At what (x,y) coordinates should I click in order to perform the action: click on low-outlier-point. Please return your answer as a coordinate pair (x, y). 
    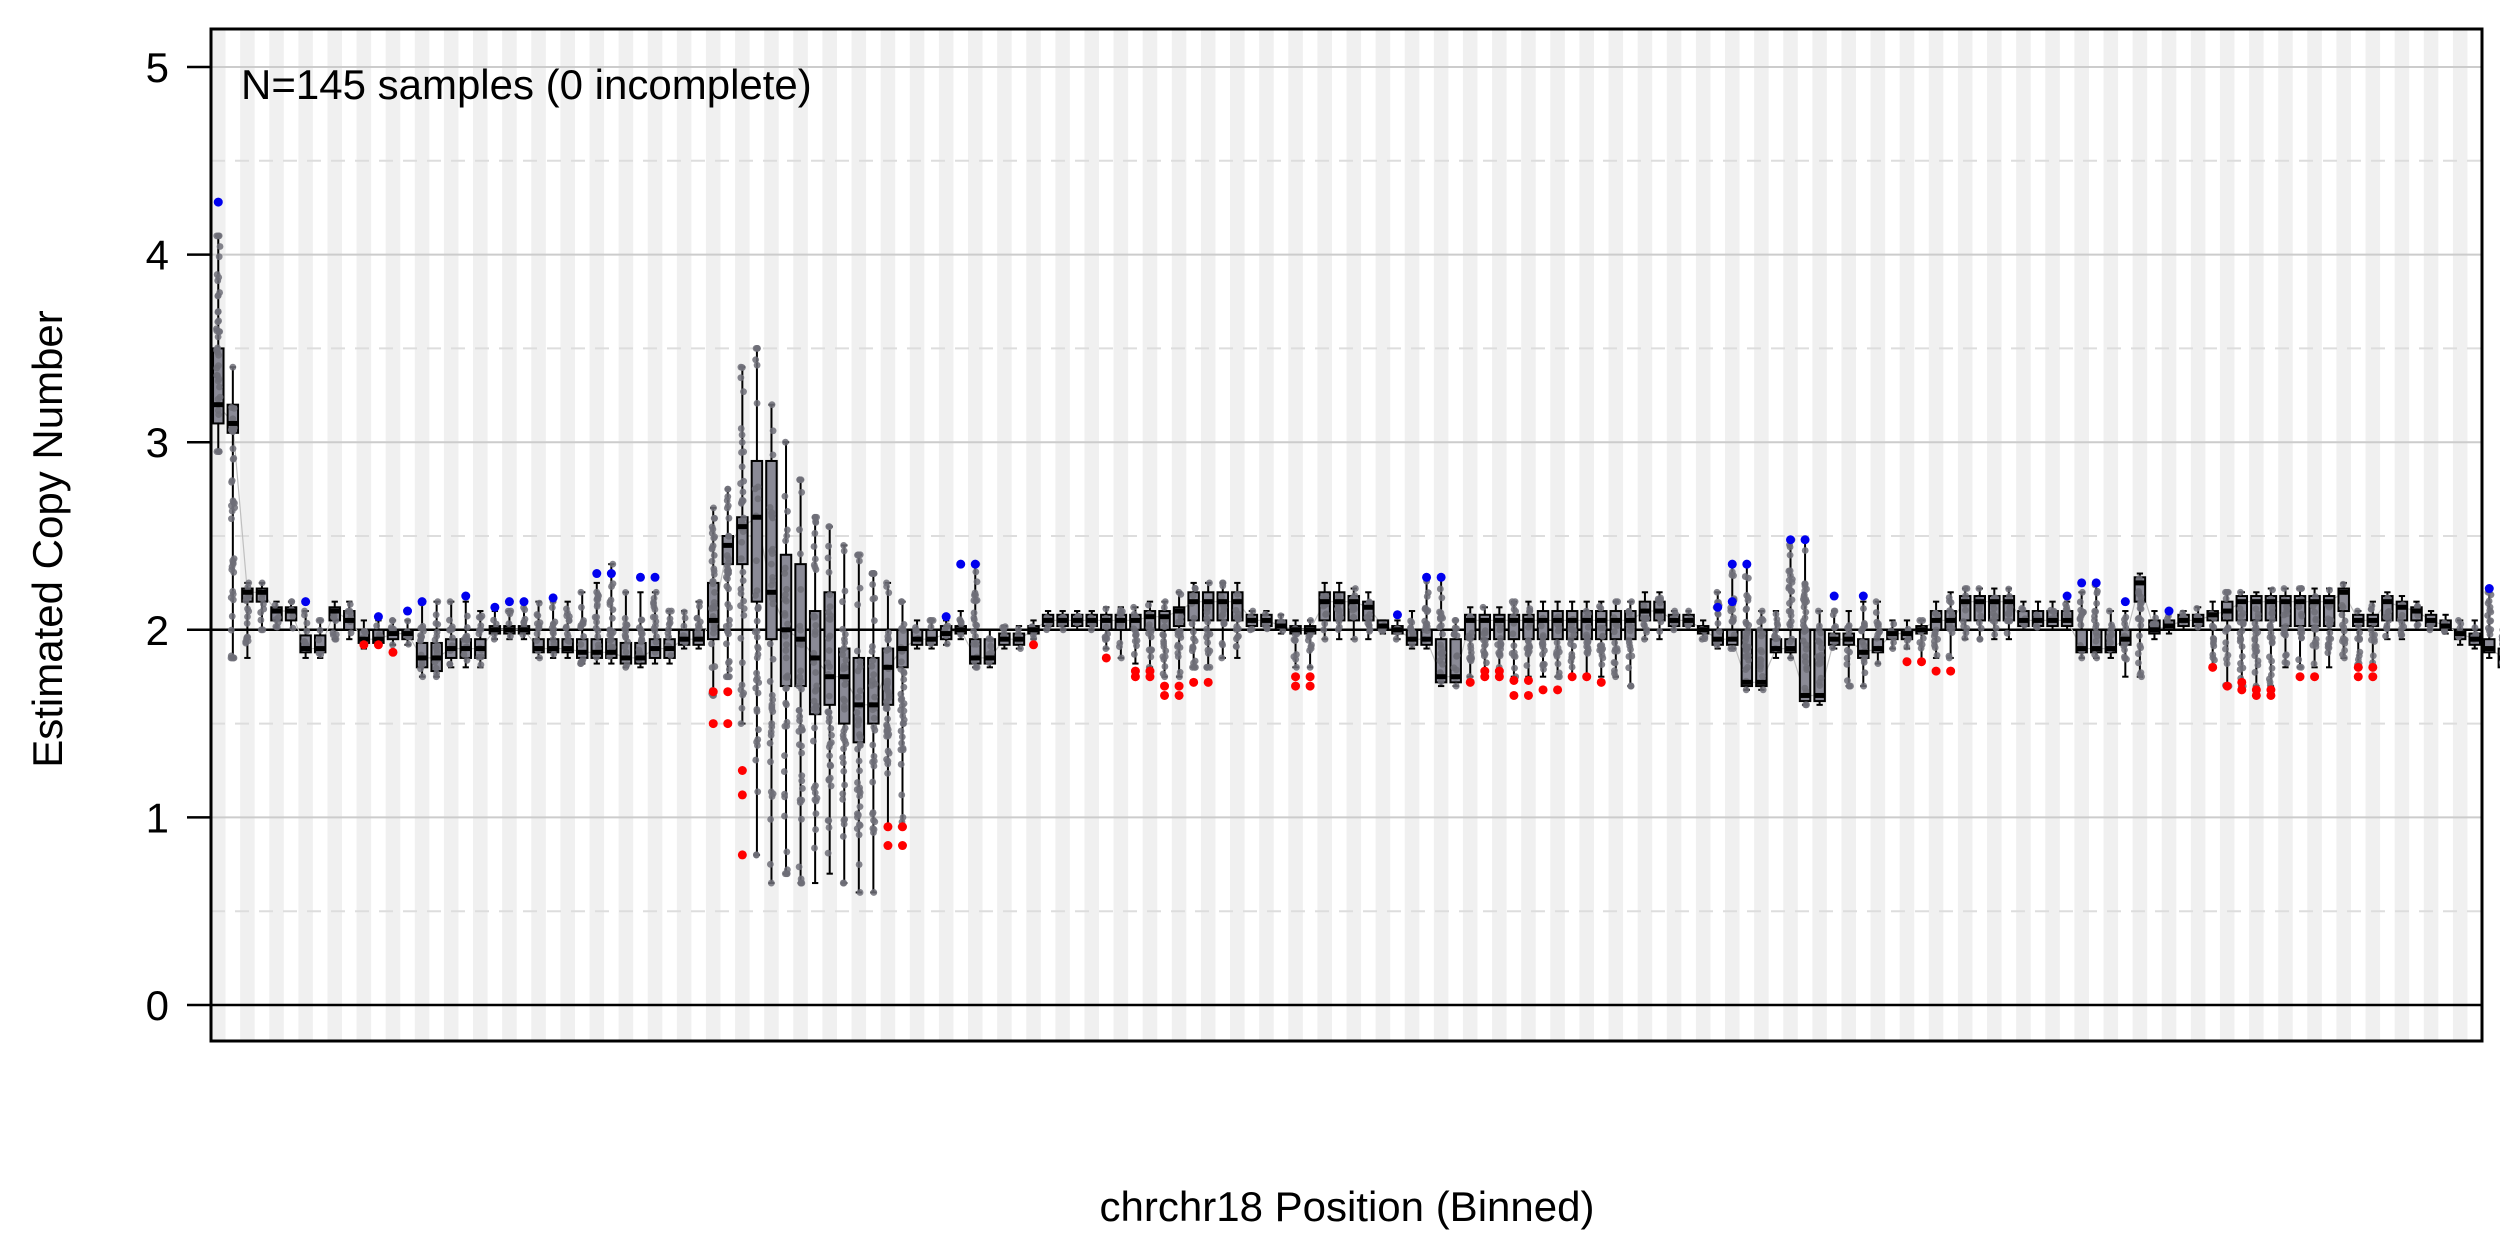
    Looking at the image, I should click on (1499, 671).